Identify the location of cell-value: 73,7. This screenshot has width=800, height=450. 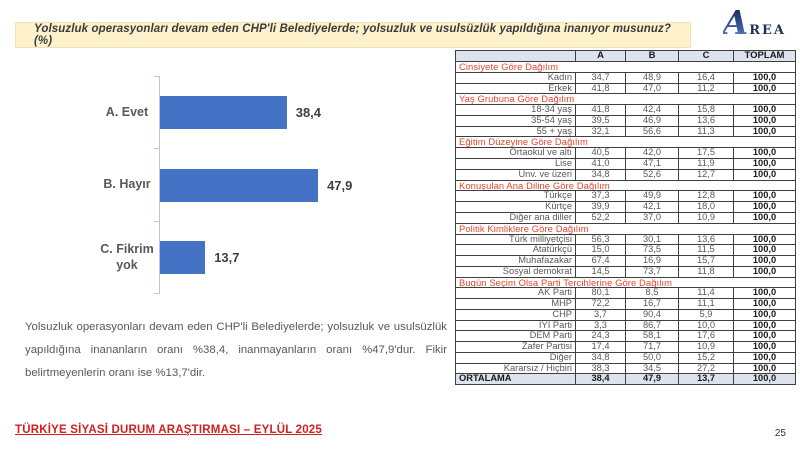
(652, 271).